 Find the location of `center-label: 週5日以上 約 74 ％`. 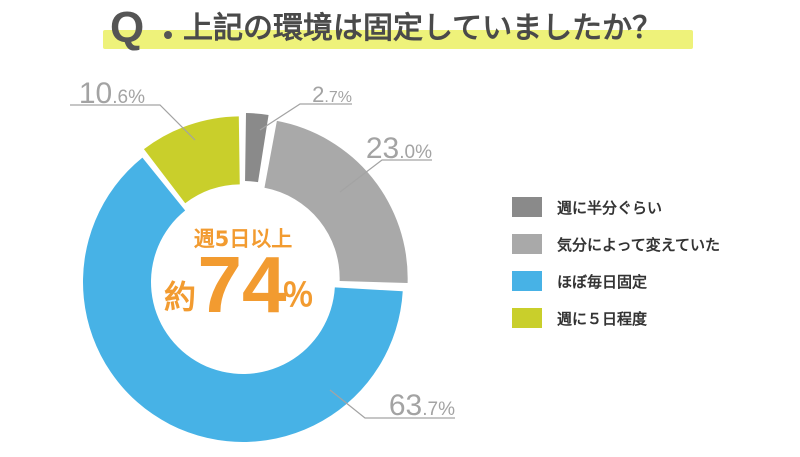

center-label: 週5日以上 約 74 ％ is located at coordinates (239, 278).